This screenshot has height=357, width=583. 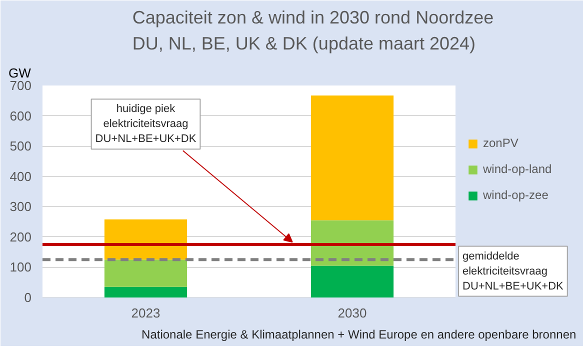 What do you see at coordinates (21, 206) in the screenshot?
I see `y-tick-label: 300` at bounding box center [21, 206].